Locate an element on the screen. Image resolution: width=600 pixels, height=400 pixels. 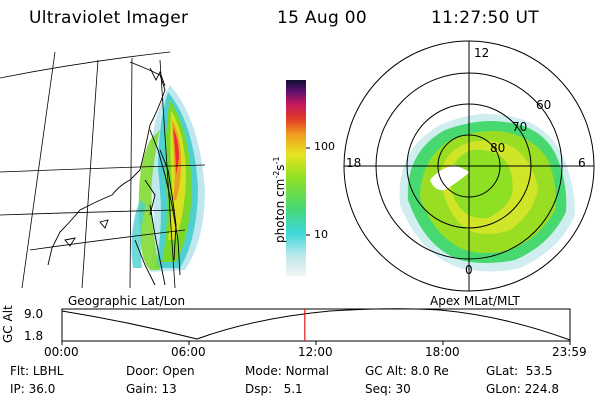
orbit-axis-label: GC Alt is located at coordinates (8, 324).